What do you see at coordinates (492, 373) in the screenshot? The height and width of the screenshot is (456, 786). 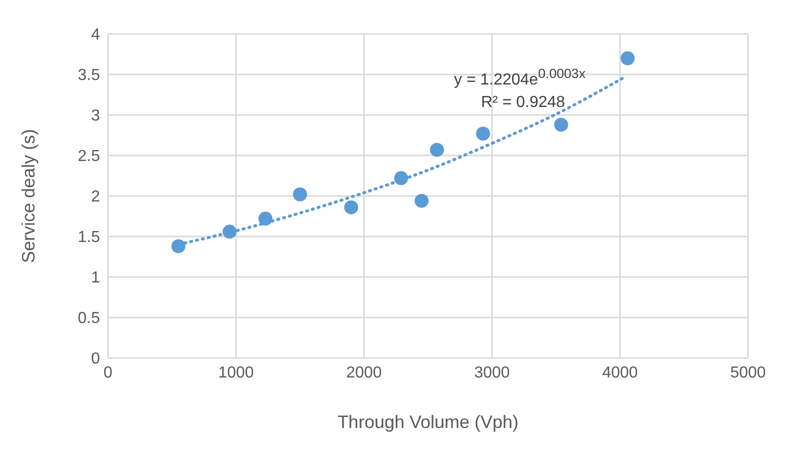 I see `x-tick-label: 3000` at bounding box center [492, 373].